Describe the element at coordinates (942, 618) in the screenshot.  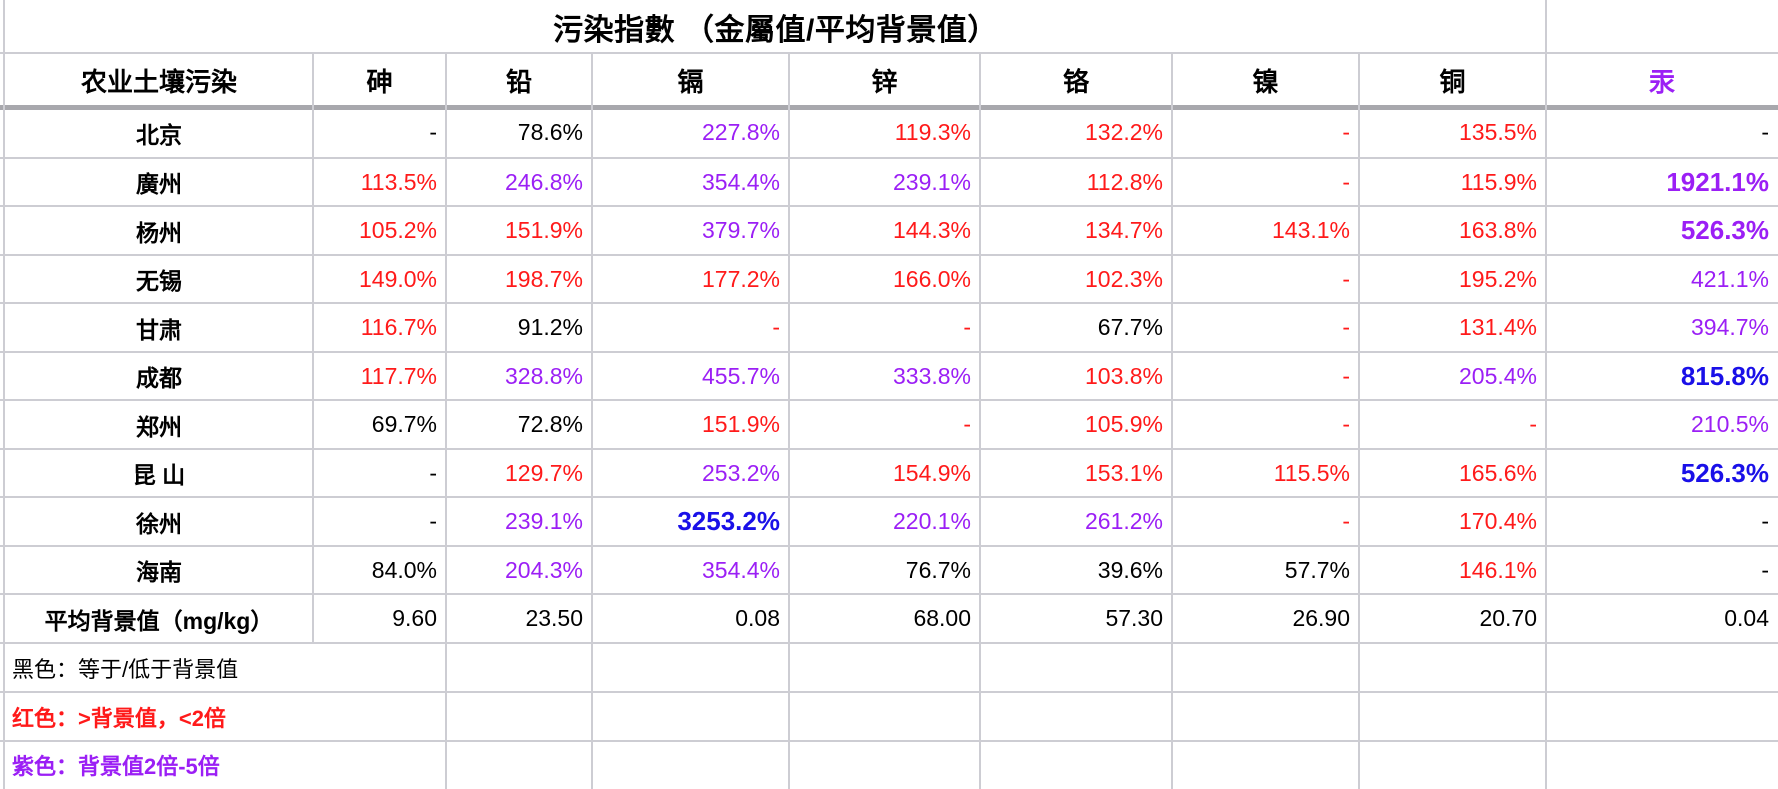
I see `background-value: 68.00` at that location.